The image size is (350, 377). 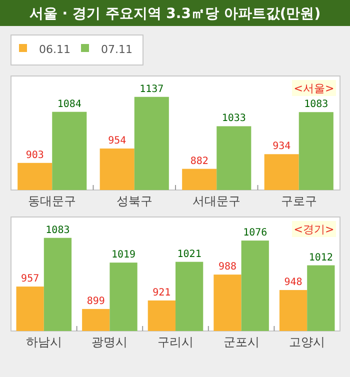 What do you see at coordinates (189, 254) in the screenshot?
I see `data-label: 1021` at bounding box center [189, 254].